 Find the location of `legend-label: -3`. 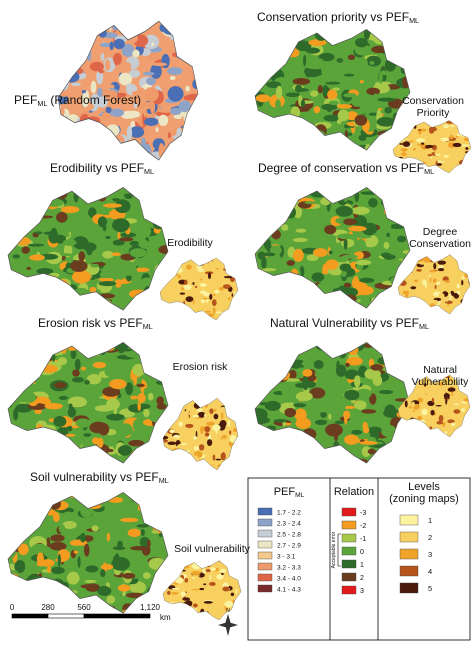

legend-label: -3 is located at coordinates (363, 513).